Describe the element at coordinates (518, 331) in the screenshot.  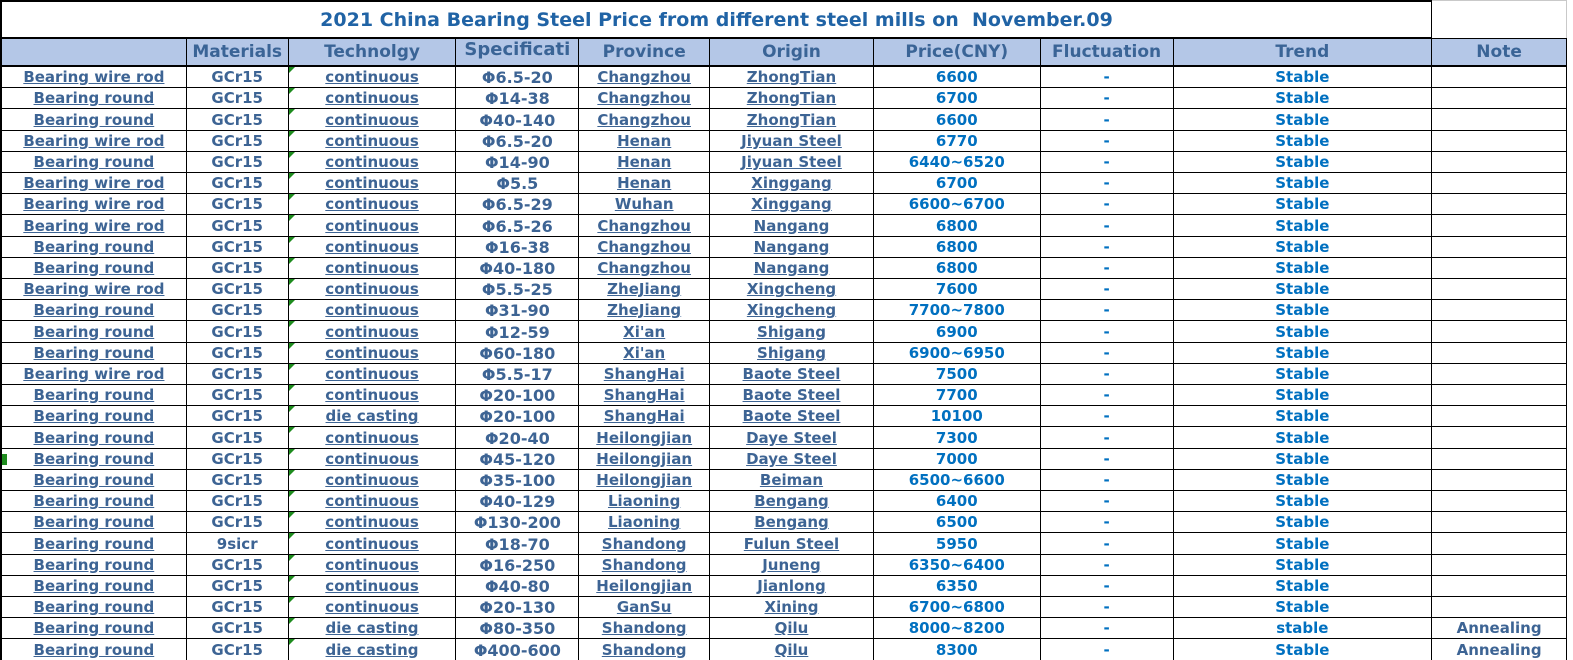
I see `cell-specification: Φ12-59` at that location.